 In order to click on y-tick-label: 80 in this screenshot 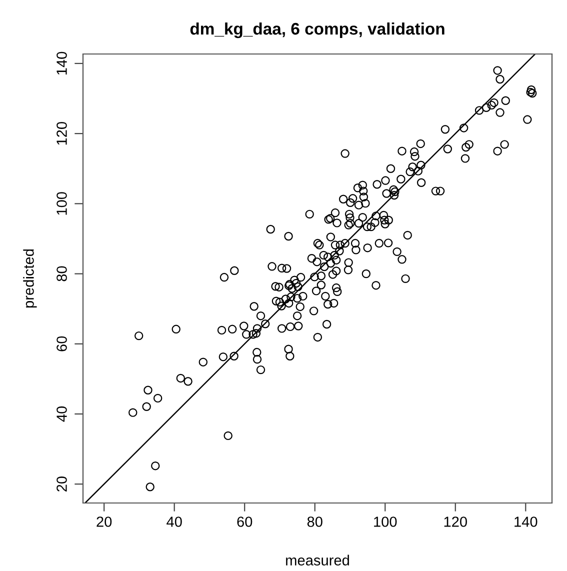, I will do `click(61, 274)`.